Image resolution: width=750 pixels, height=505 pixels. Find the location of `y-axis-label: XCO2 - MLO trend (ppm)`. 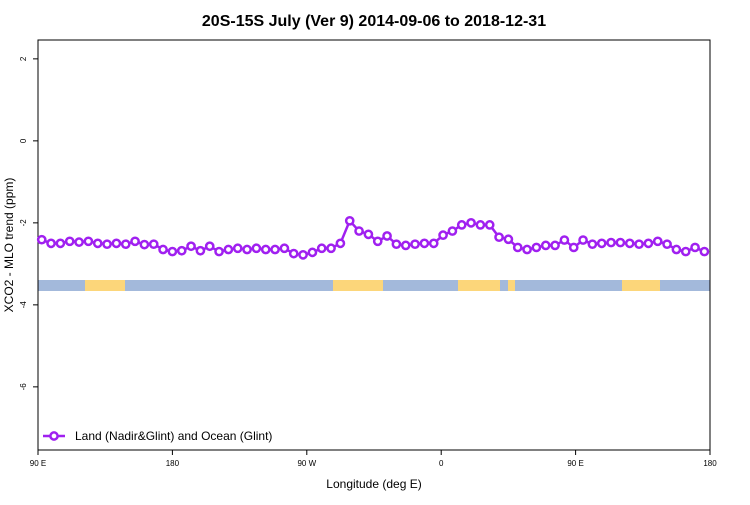

y-axis-label: XCO2 - MLO trend (ppm) is located at coordinates (9, 245).